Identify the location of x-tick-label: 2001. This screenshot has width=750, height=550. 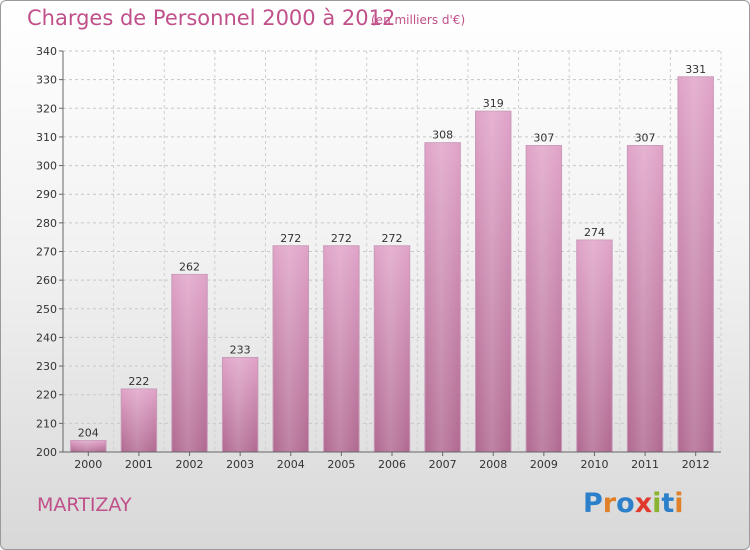
(139, 464).